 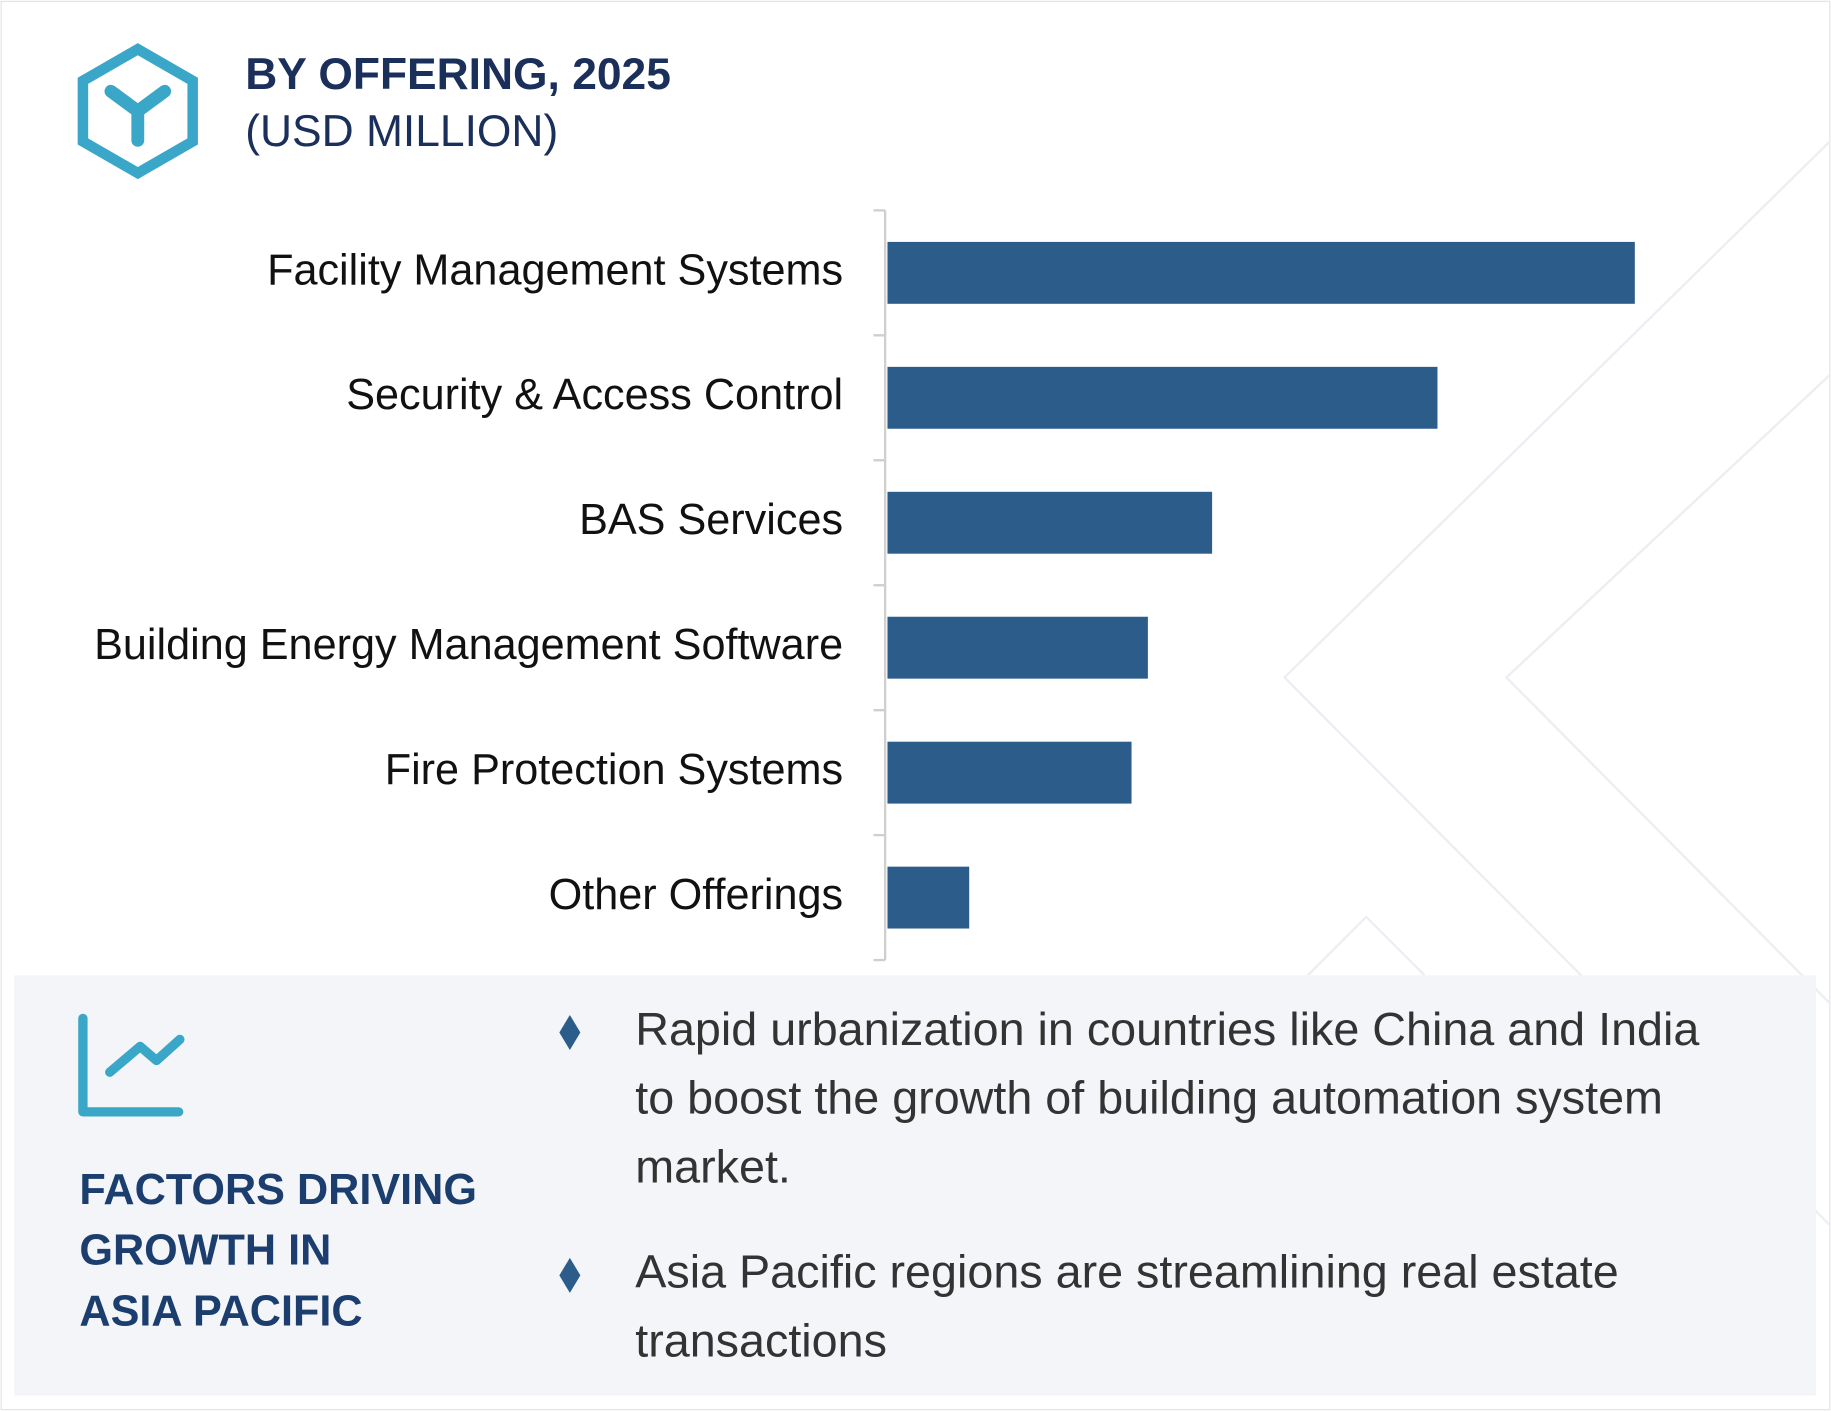 What do you see at coordinates (468, 645) in the screenshot?
I see `category-label: Building Energy Management Software` at bounding box center [468, 645].